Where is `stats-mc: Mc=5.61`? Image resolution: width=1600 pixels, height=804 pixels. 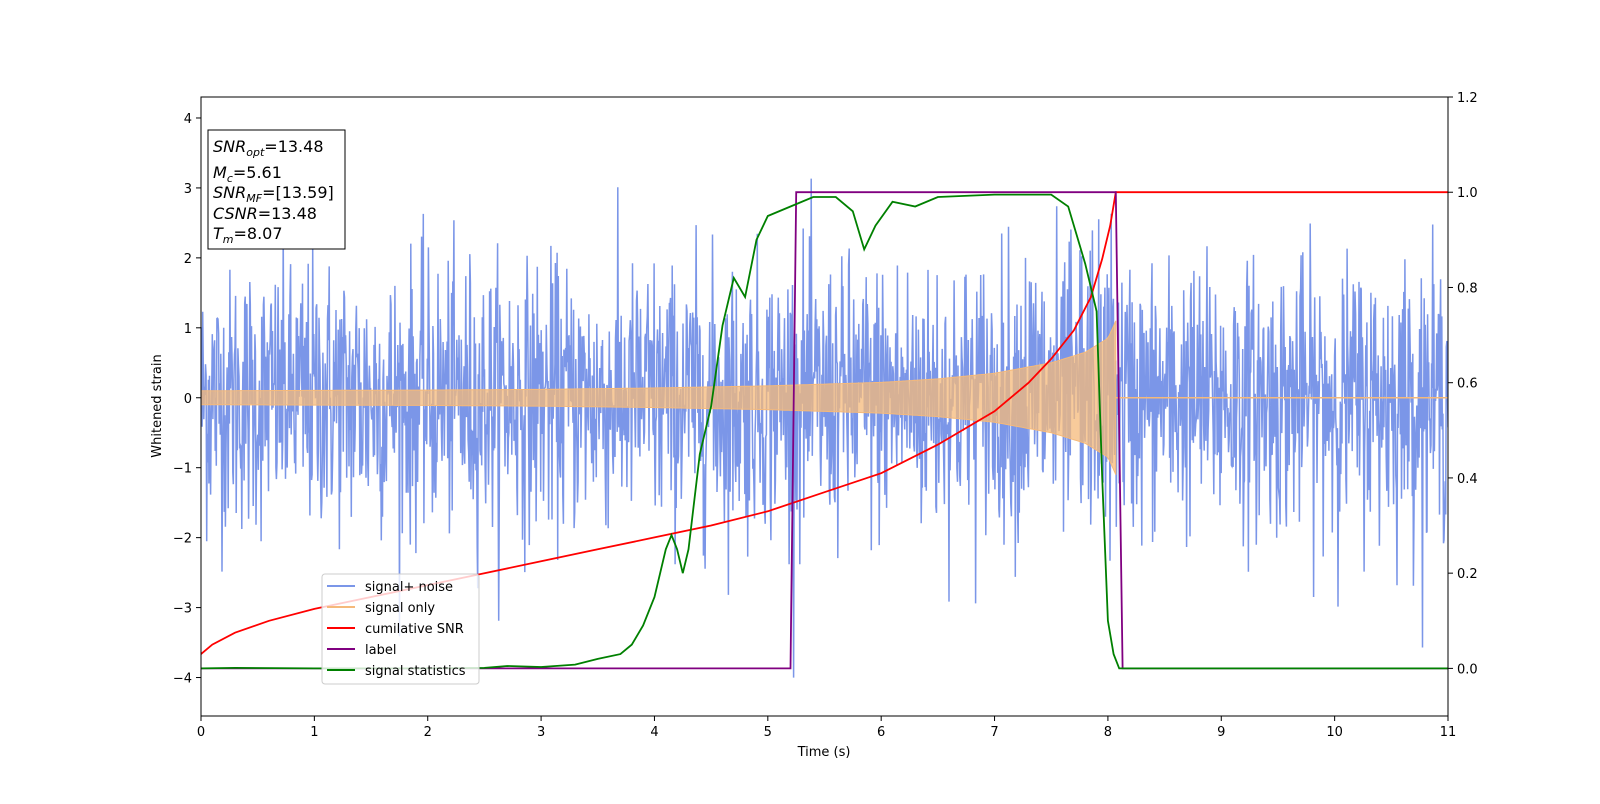 stats-mc: Mc=5.61 is located at coordinates (247, 174).